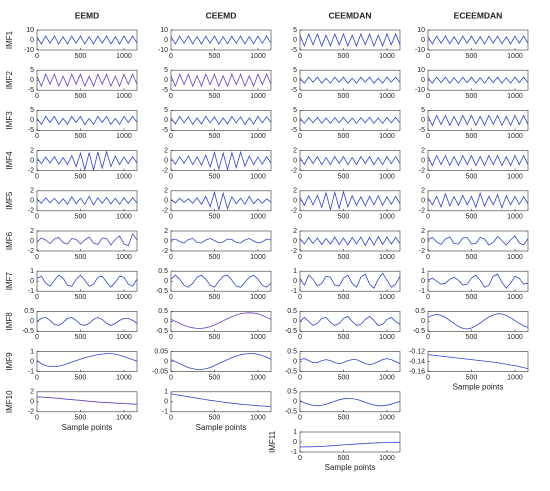 The width and height of the screenshot is (550, 491). I want to click on y-axis-label: IMF4, so click(9, 160).